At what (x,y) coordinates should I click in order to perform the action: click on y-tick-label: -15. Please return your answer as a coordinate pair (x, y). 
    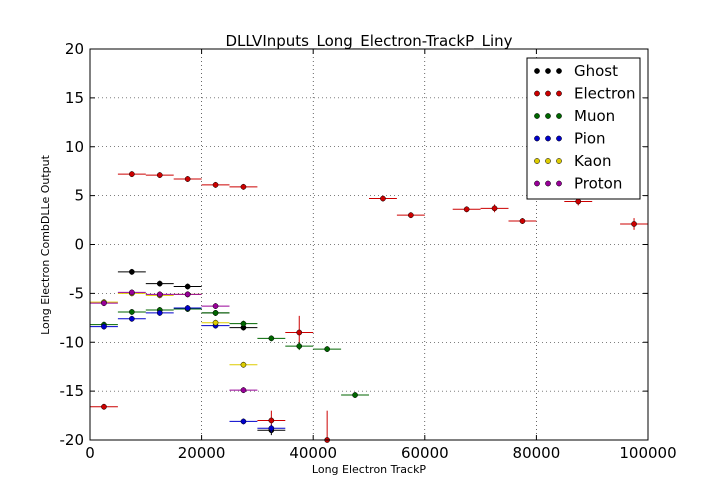
    Looking at the image, I should click on (72, 391).